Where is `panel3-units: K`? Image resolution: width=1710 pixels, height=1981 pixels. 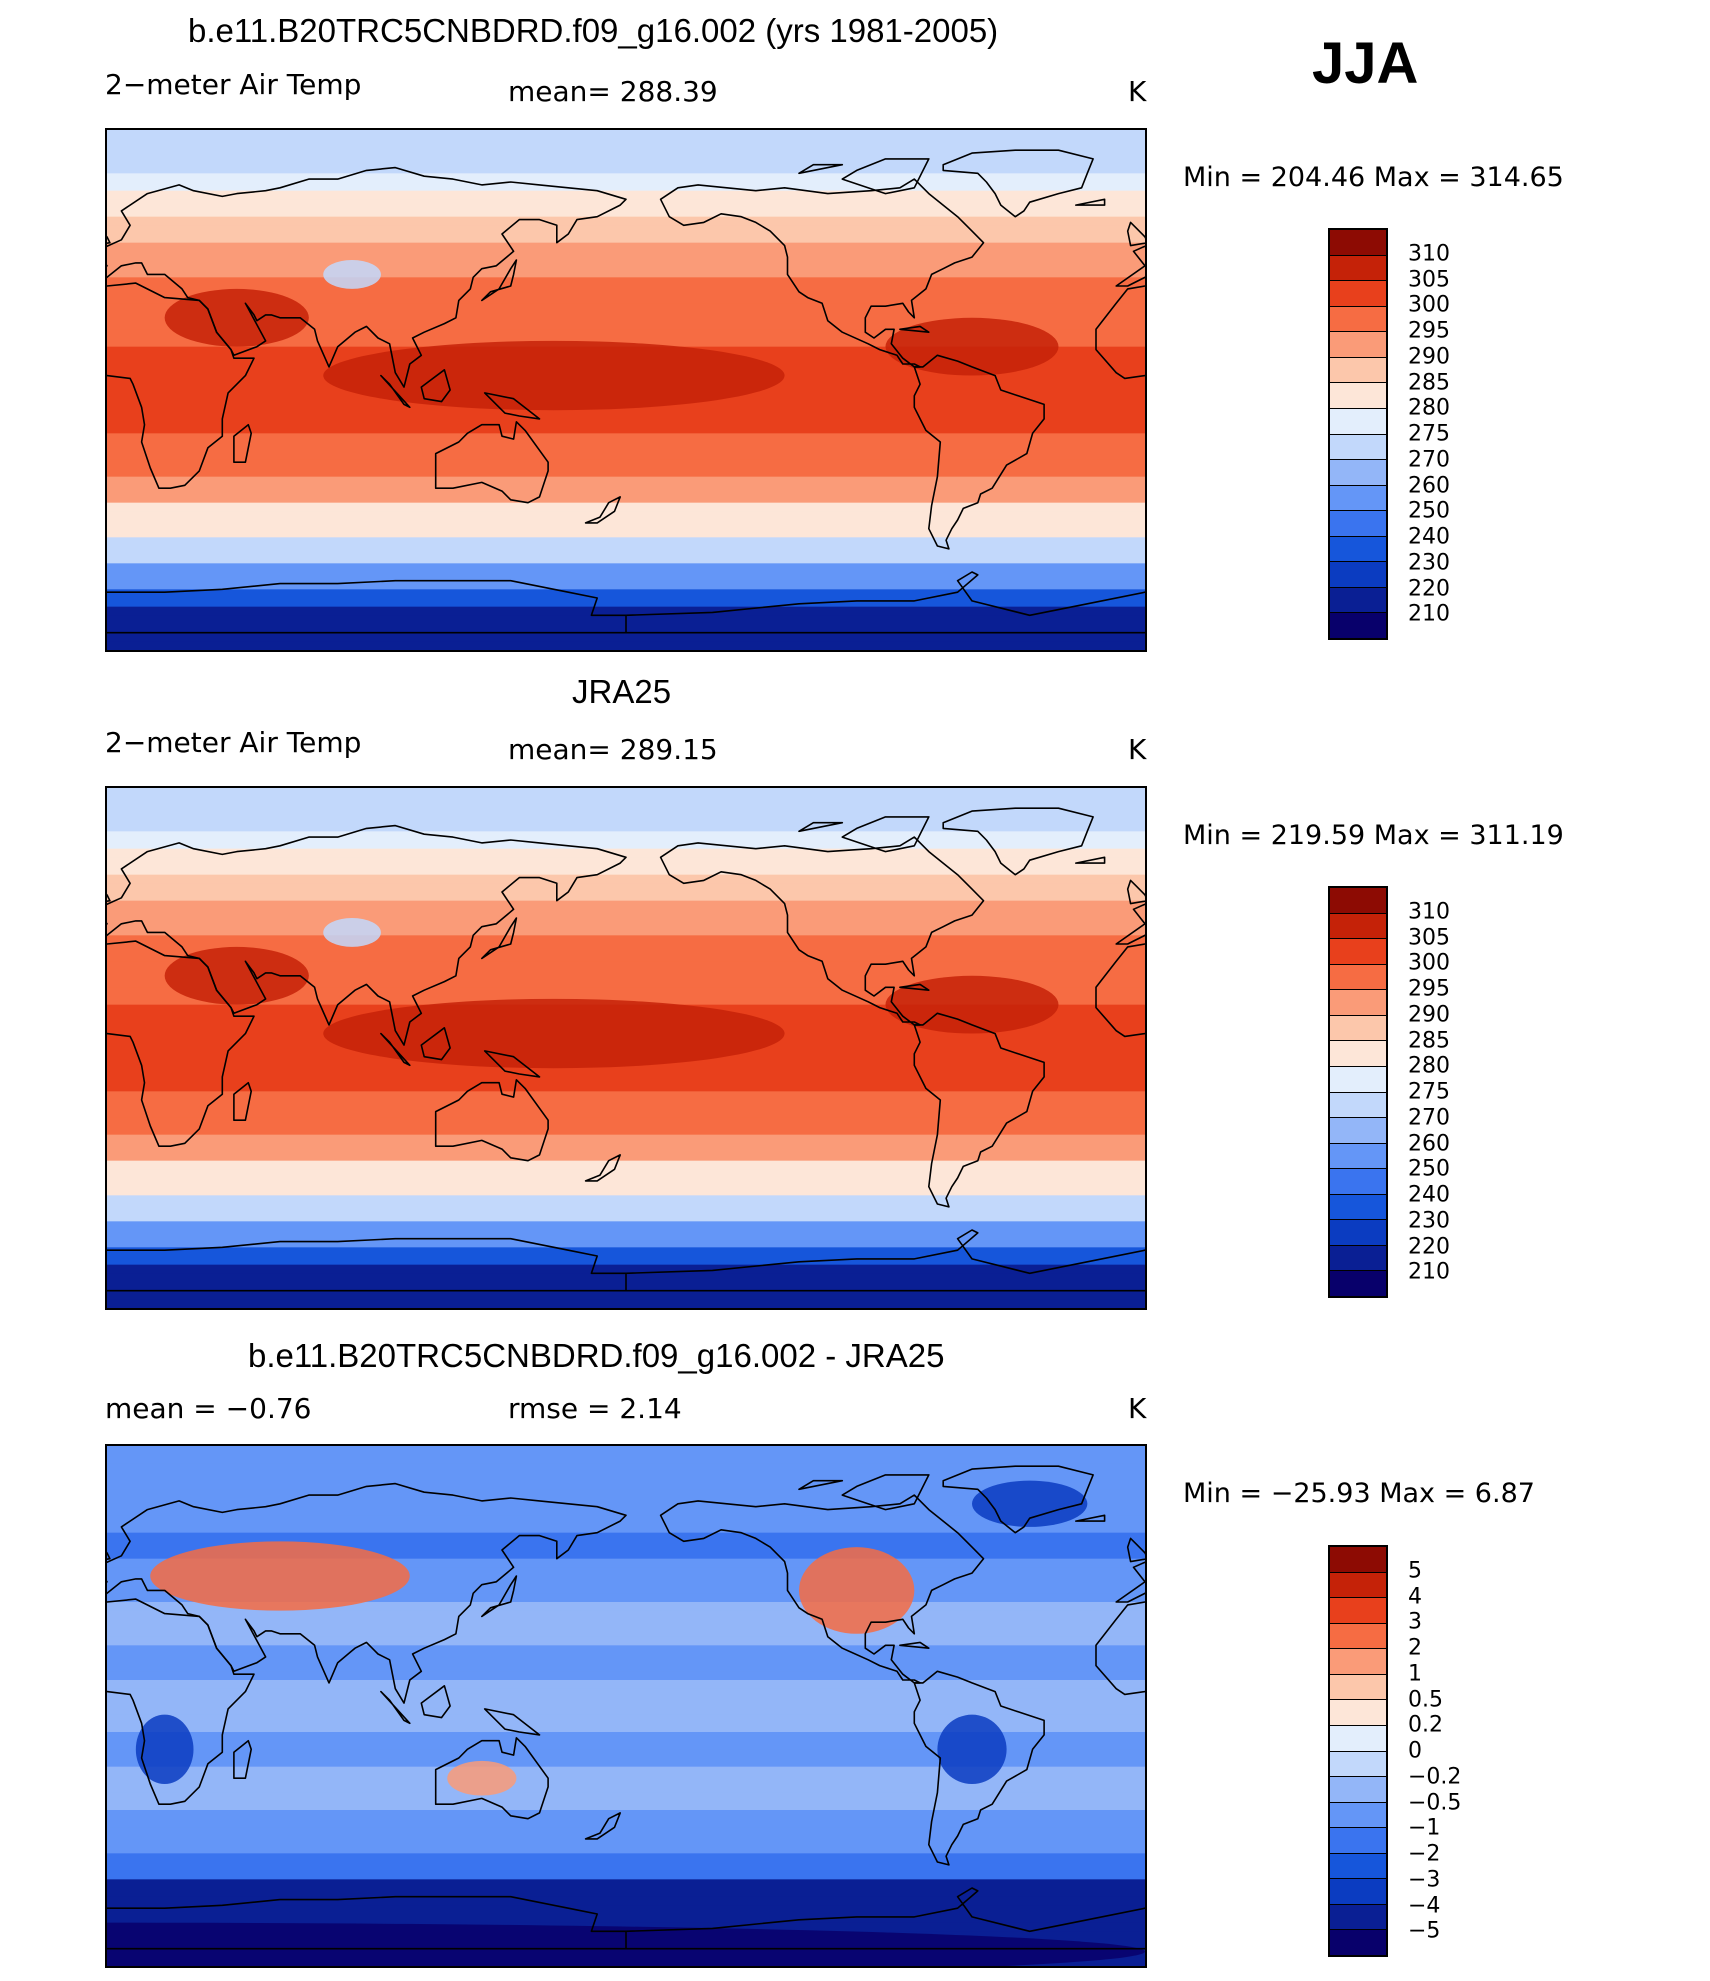 panel3-units: K is located at coordinates (1137, 1408).